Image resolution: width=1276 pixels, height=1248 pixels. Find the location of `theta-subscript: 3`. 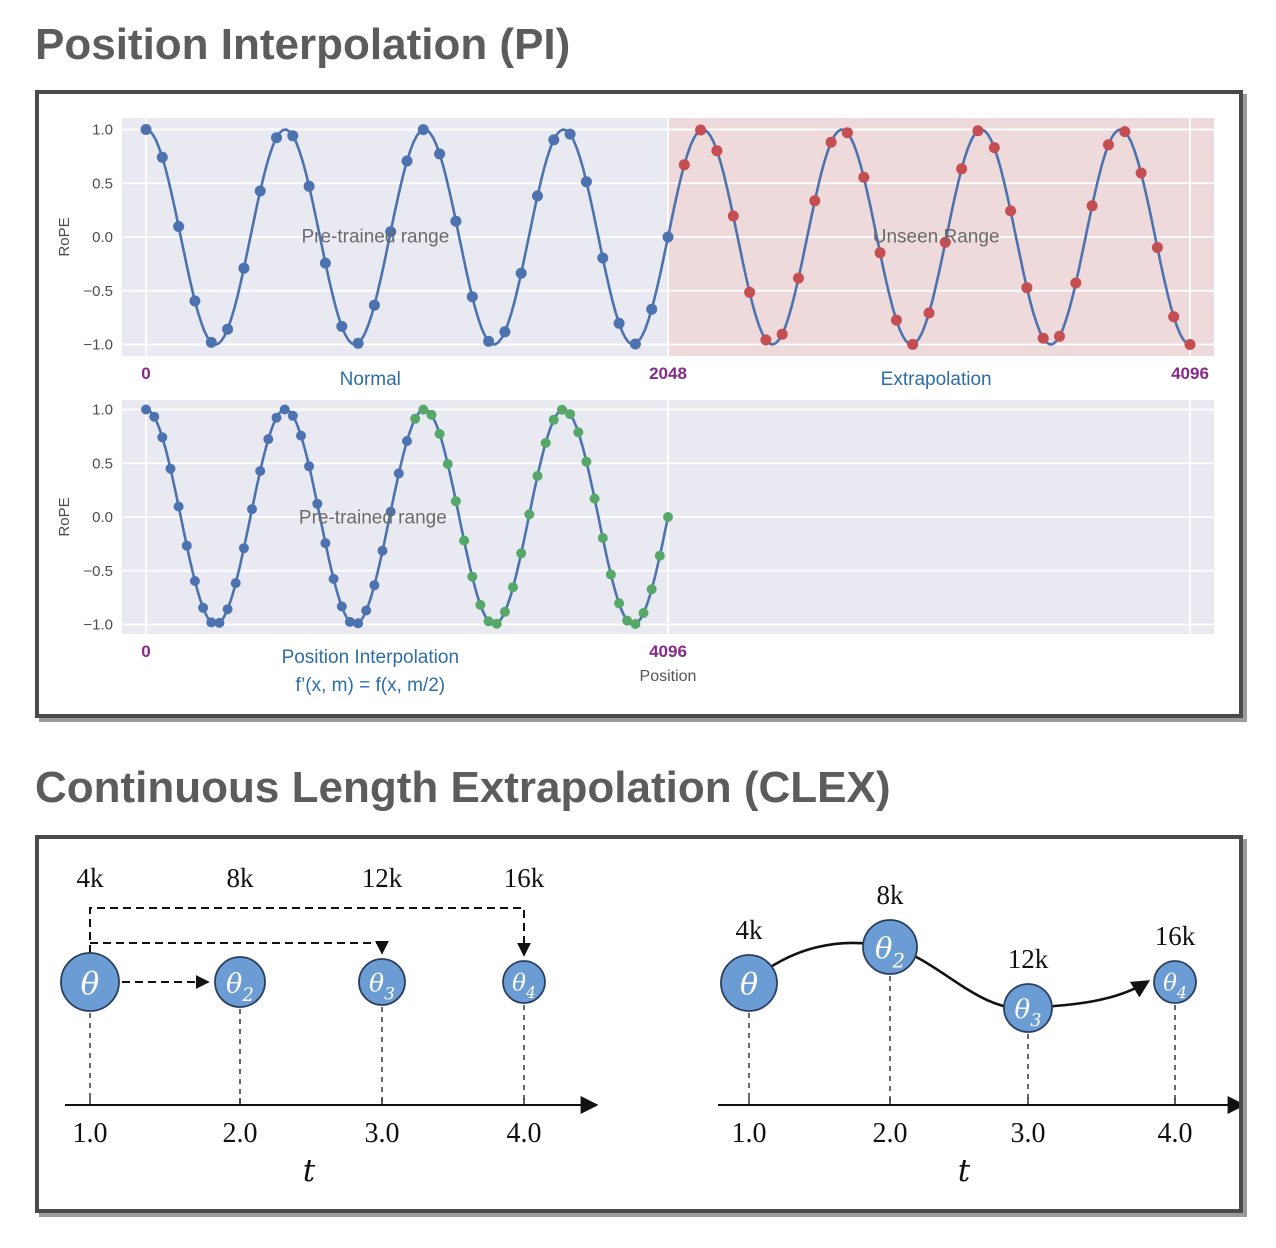

theta-subscript: 3 is located at coordinates (1035, 1021).